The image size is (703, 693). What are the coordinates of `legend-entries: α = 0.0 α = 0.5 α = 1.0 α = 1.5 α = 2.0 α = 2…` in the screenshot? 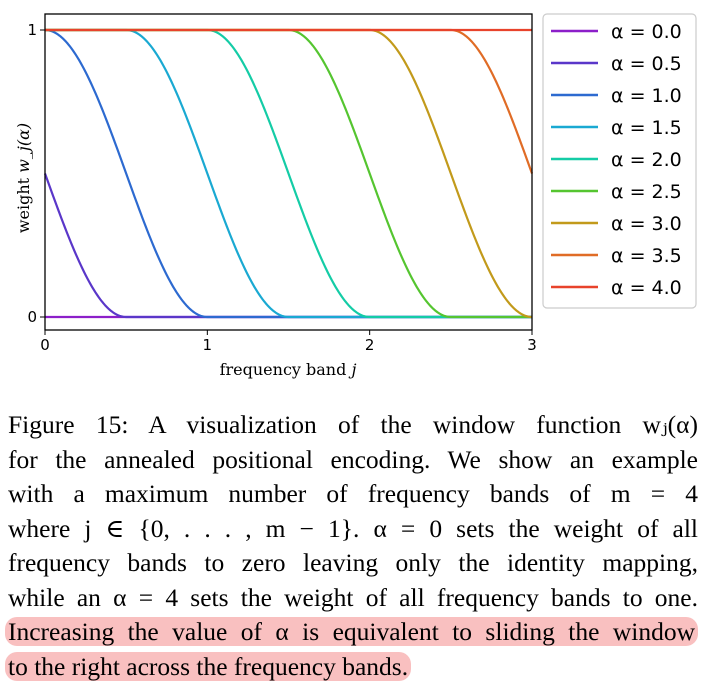 It's located at (616, 160).